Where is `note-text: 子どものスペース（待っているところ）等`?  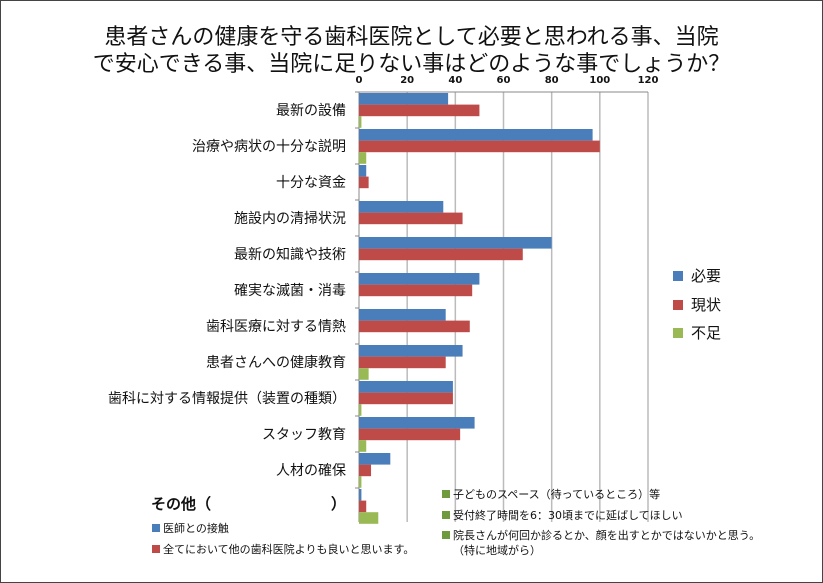 note-text: 子どものスペース（待っているところ）等 is located at coordinates (557, 494).